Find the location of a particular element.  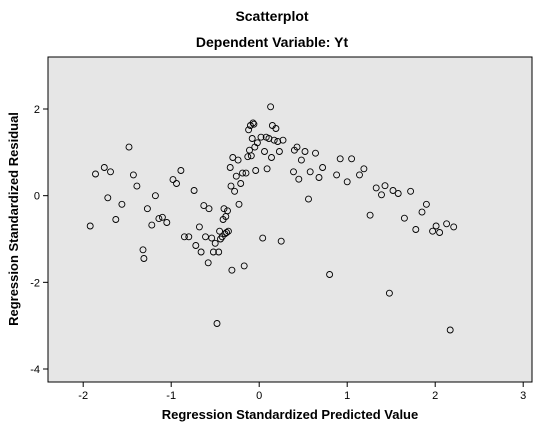

x-tick-label: -1 is located at coordinates (171, 396).